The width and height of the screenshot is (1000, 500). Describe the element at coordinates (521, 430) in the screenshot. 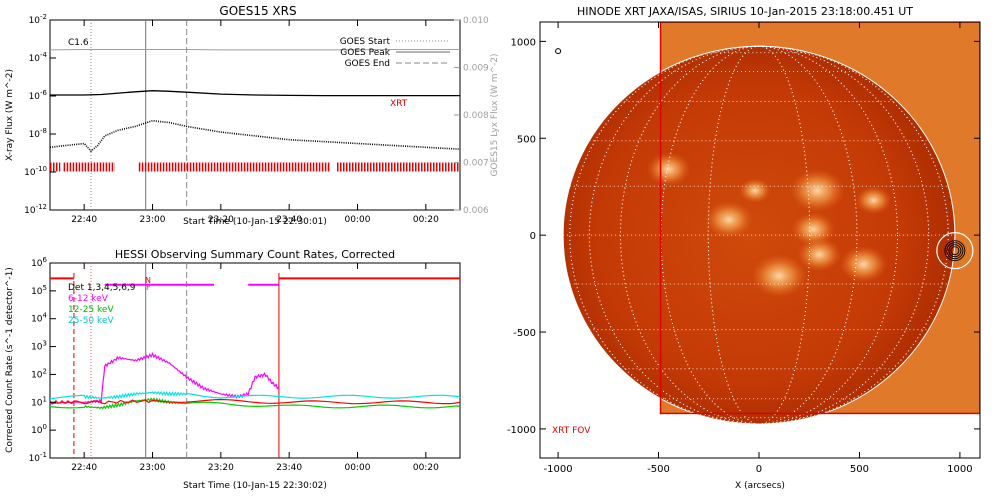

I see `xrt-y-tick-label: -1000` at that location.